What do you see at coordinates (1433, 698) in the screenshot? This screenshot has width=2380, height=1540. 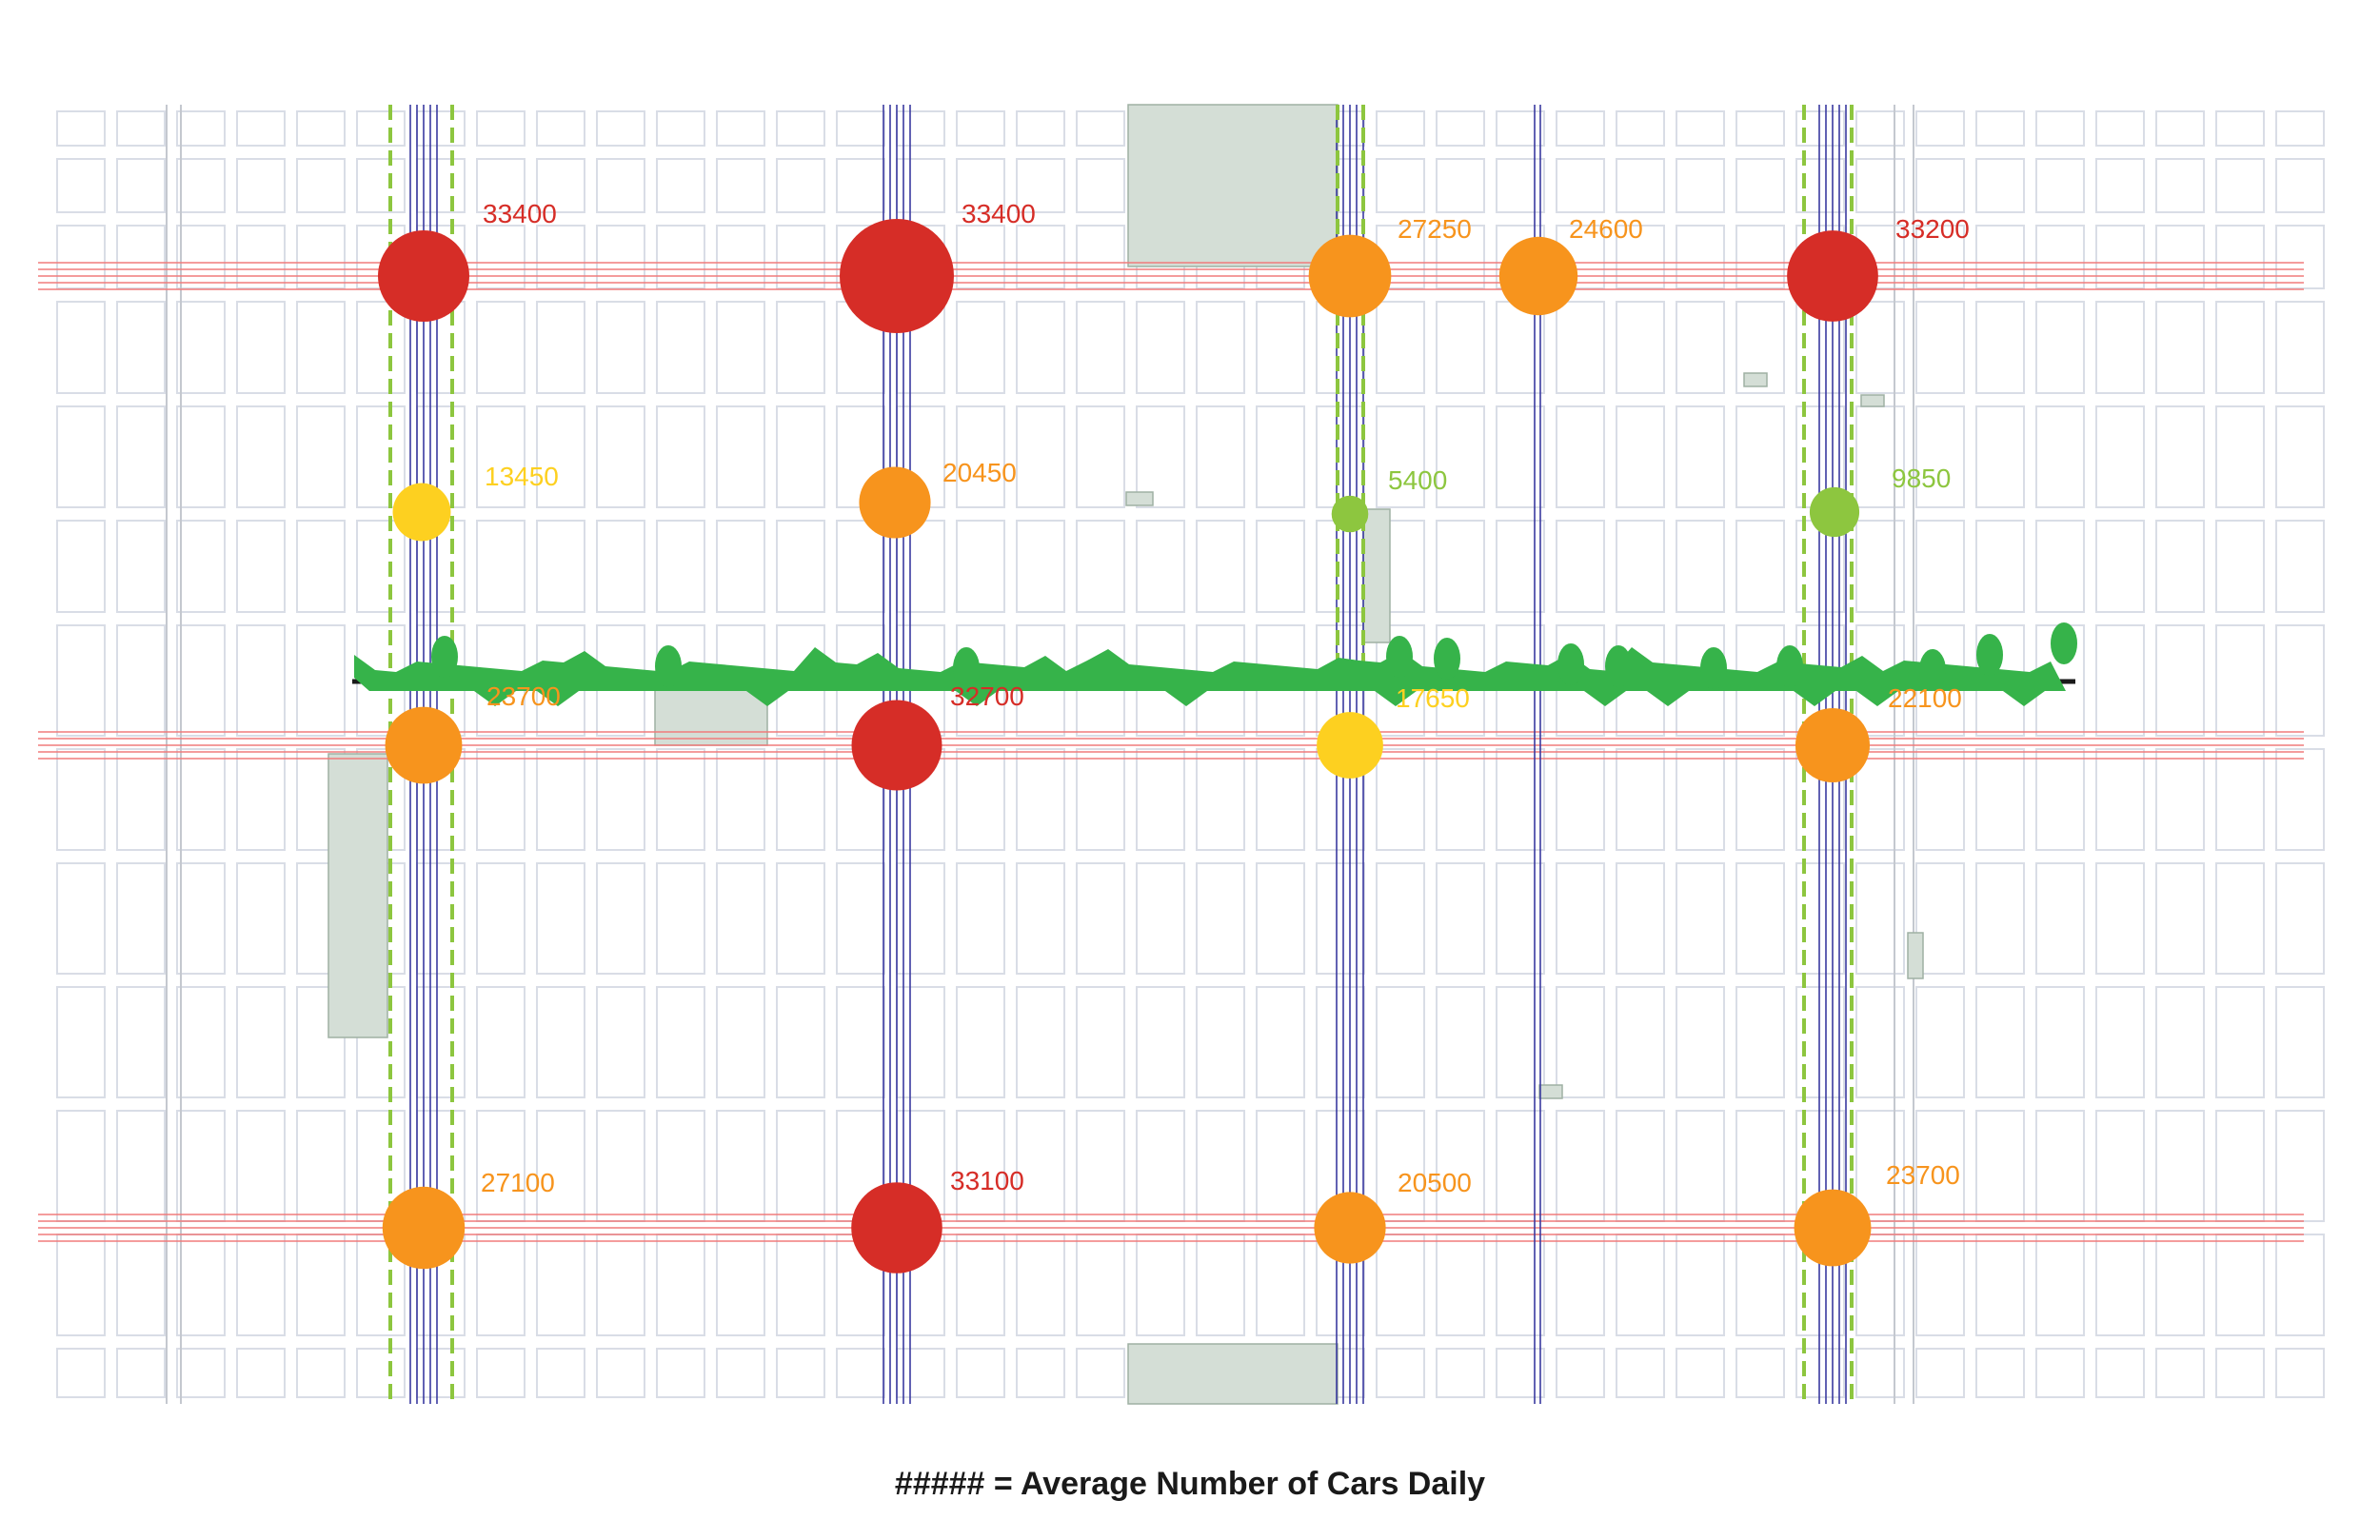 I see `traffic-count-label: 17650` at bounding box center [1433, 698].